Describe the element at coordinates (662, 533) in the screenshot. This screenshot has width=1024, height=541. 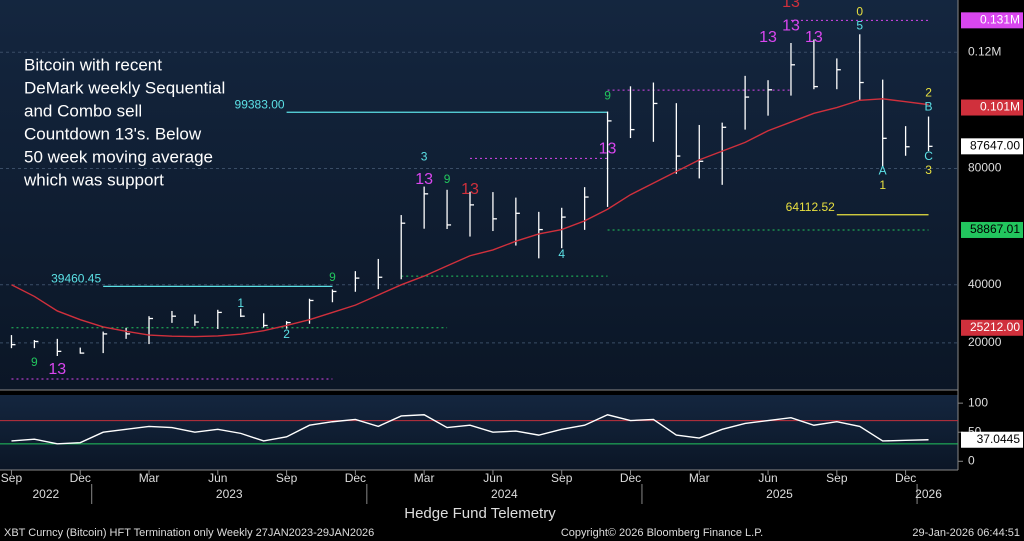
I see `footer-center: Copyright© 2026 Bloomberg Finance L.P.` at that location.